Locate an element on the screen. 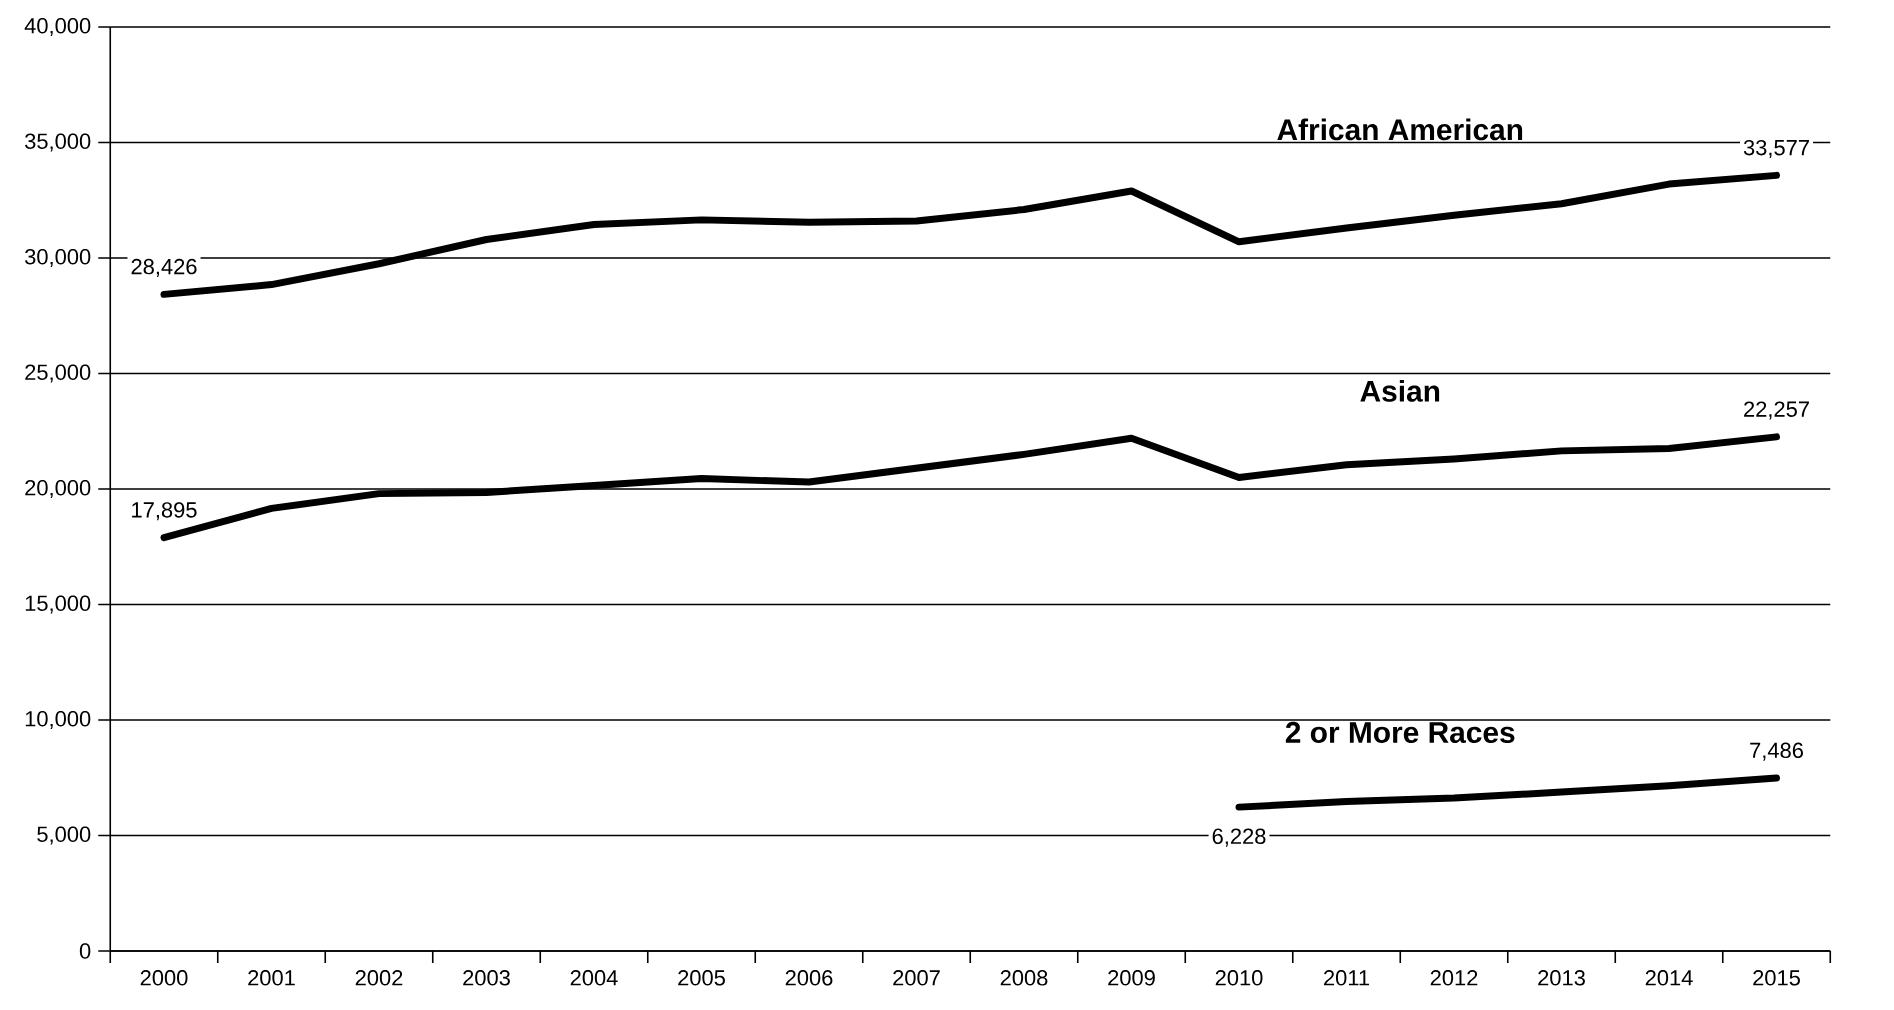 The height and width of the screenshot is (1010, 1894). y-tick-label: 15,000 is located at coordinates (58, 604).